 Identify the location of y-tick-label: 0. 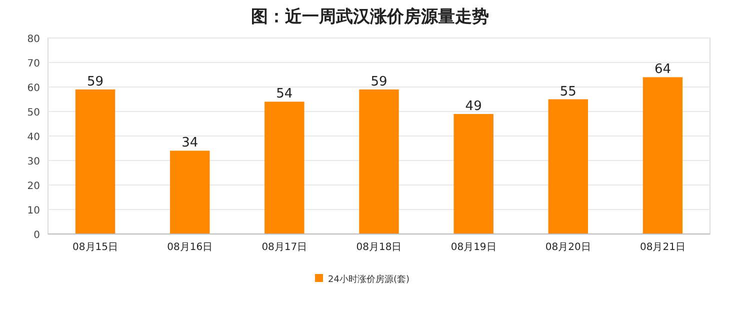
(37, 235).